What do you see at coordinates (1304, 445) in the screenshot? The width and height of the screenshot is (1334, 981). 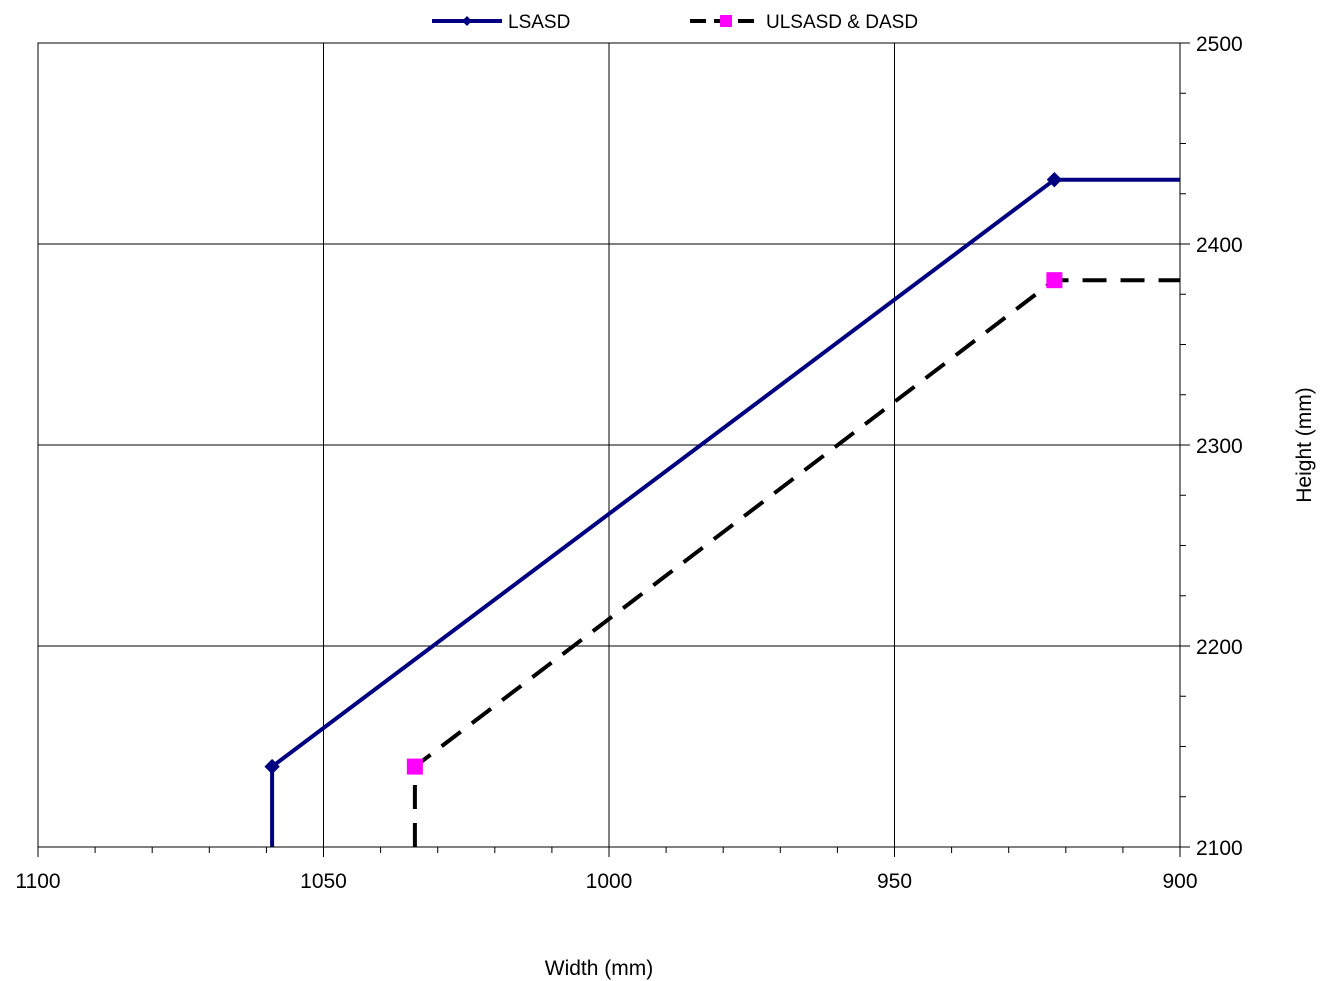 I see `y-axis-title: Height (mm)` at bounding box center [1304, 445].